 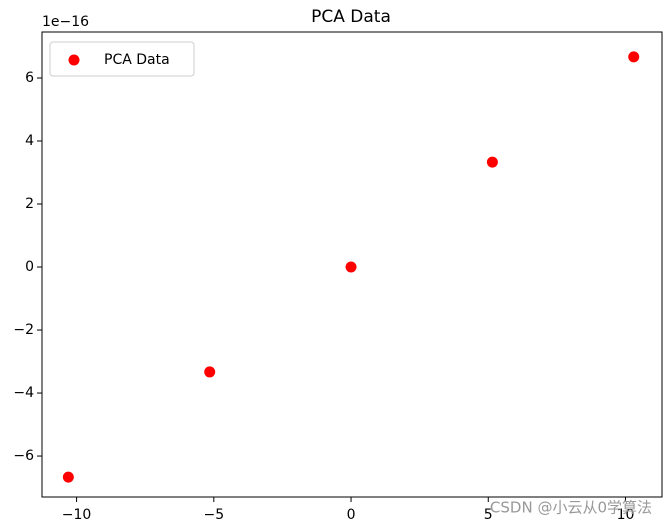 I want to click on y-offset-text: 1e−16, so click(x=65, y=22).